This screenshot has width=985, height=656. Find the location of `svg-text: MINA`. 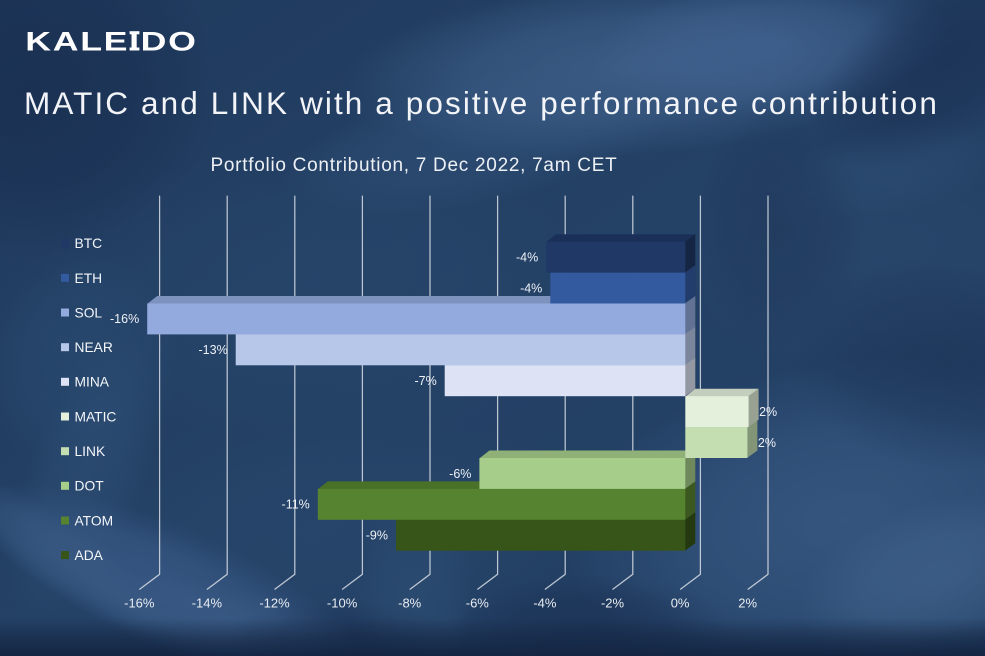

svg-text: MINA is located at coordinates (92, 382).